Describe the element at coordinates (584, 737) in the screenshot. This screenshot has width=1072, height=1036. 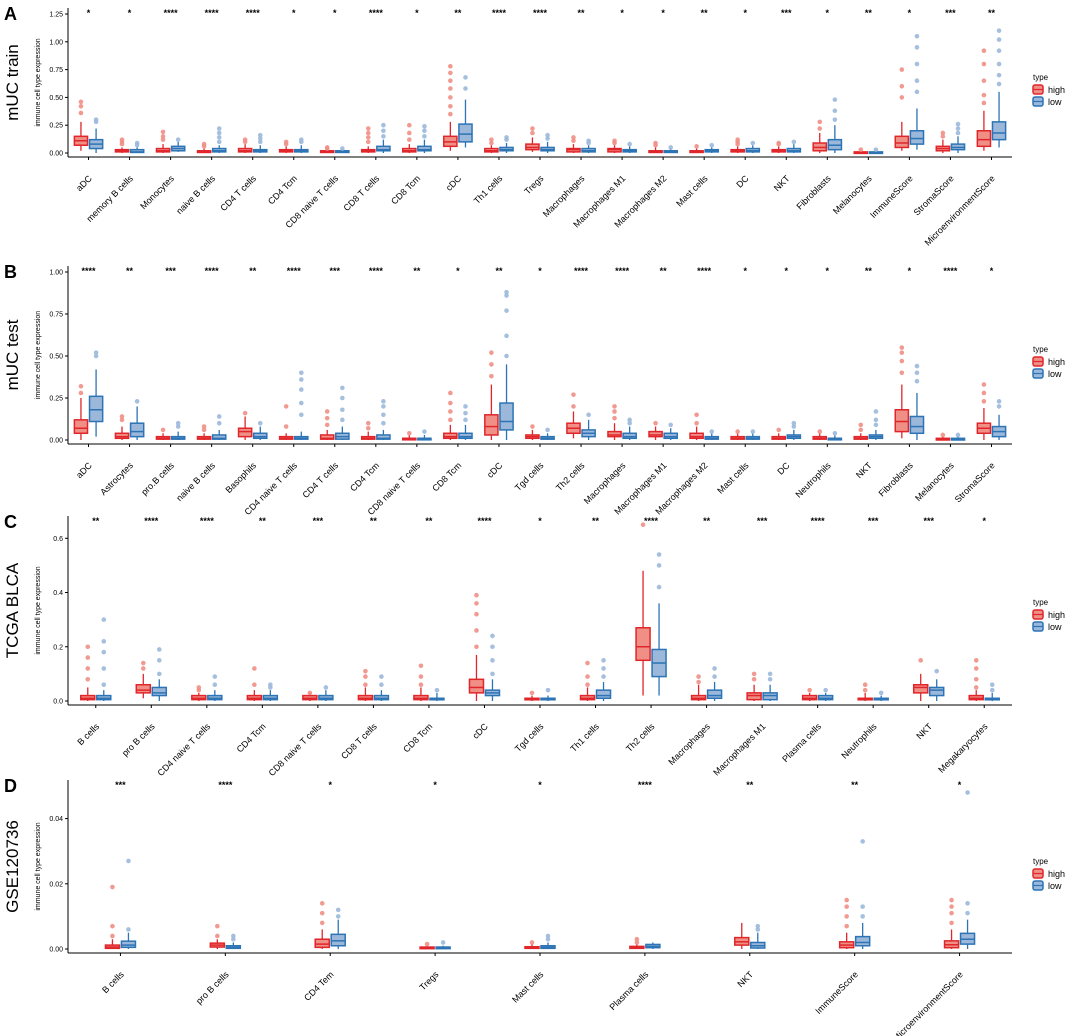
I see `x-tick-label: Th1 cells` at that location.